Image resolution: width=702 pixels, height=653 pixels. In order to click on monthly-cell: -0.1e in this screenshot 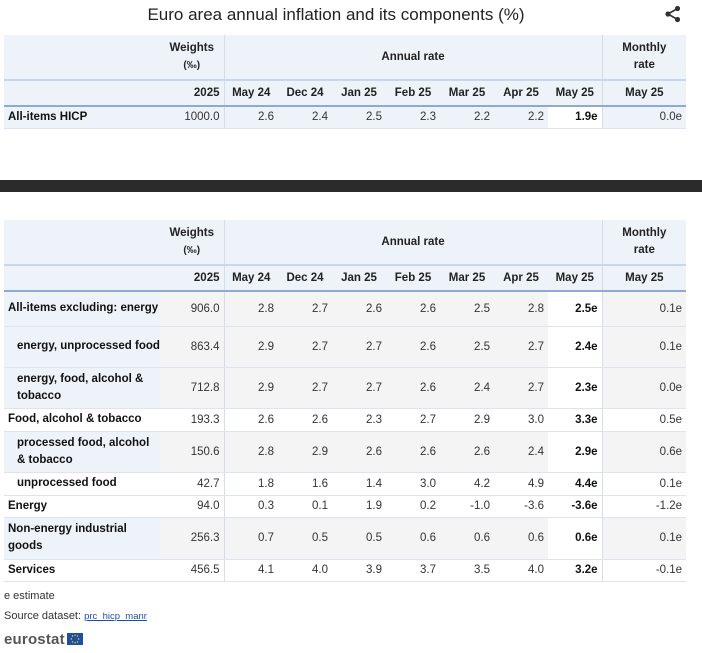, I will do `click(644, 570)`.